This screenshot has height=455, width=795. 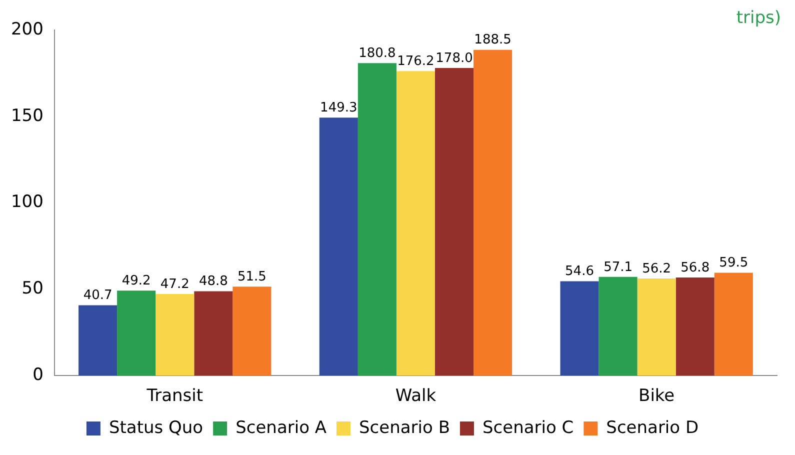 What do you see at coordinates (213, 282) in the screenshot?
I see `data-label: 48.8` at bounding box center [213, 282].